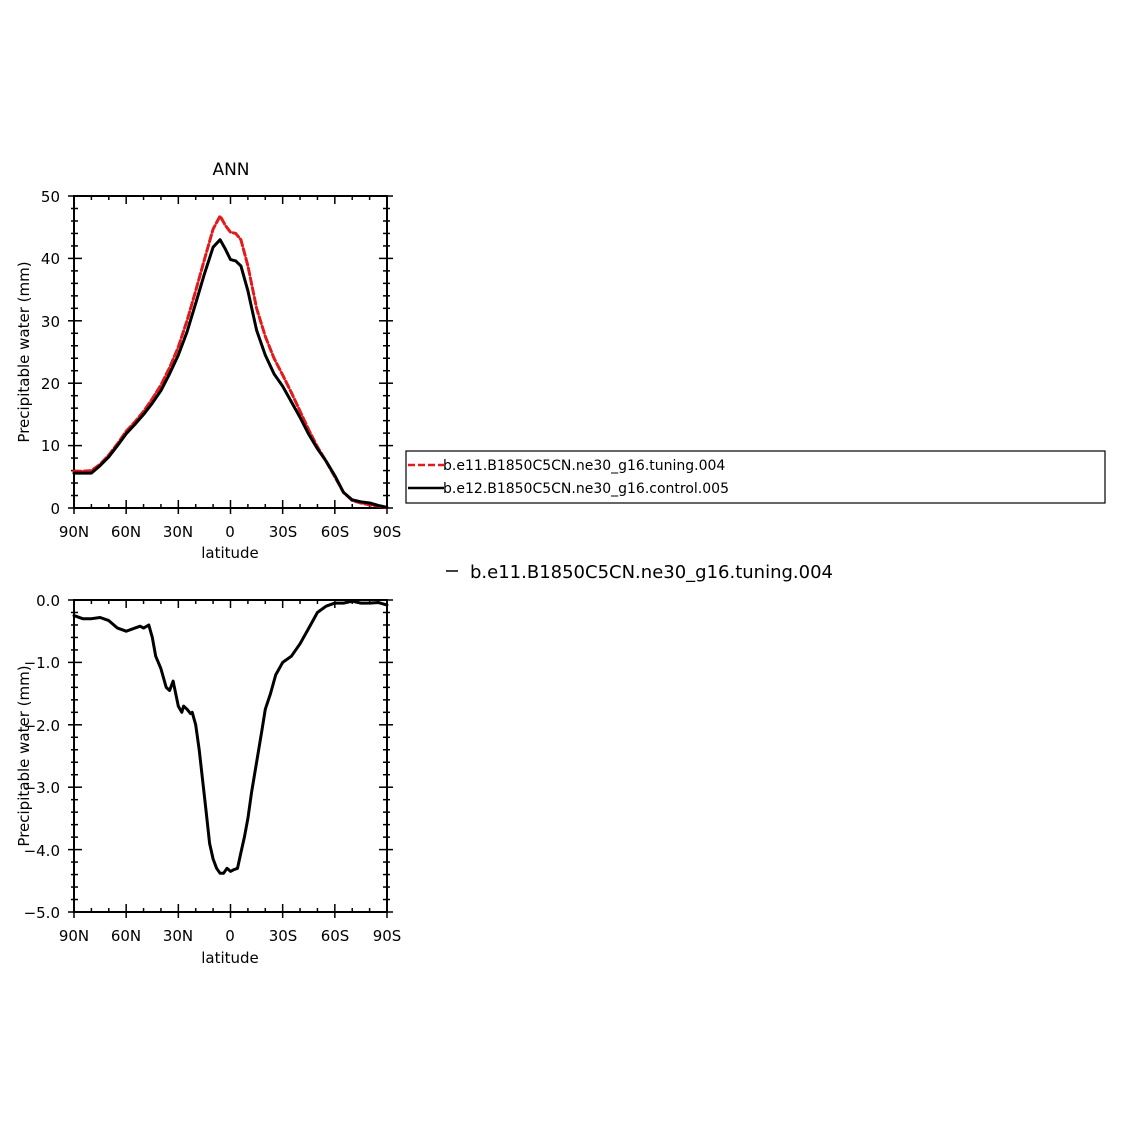 The height and width of the screenshot is (1125, 1122). Describe the element at coordinates (24, 755) in the screenshot. I see `bottom-y-axis-label: Precipitable water (mm)` at that location.